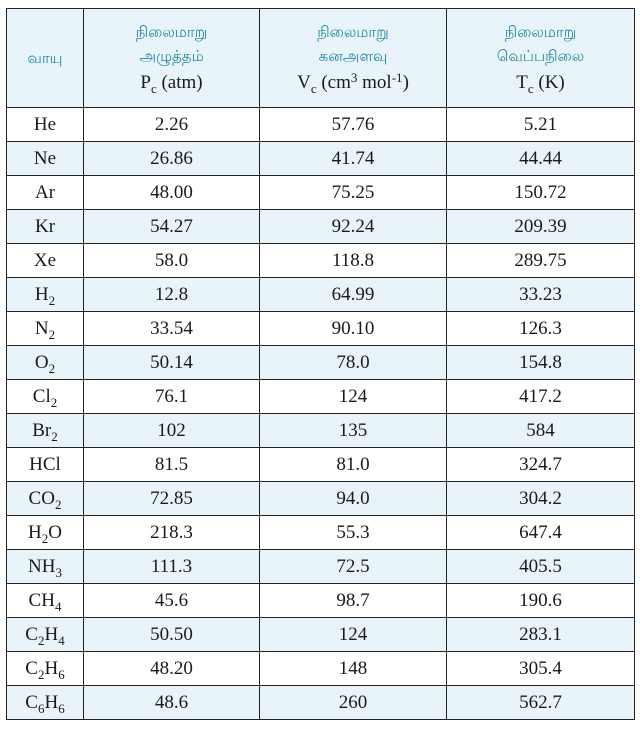  Describe the element at coordinates (540, 396) in the screenshot. I see `critical-temperature-cell: 417.2` at that location.